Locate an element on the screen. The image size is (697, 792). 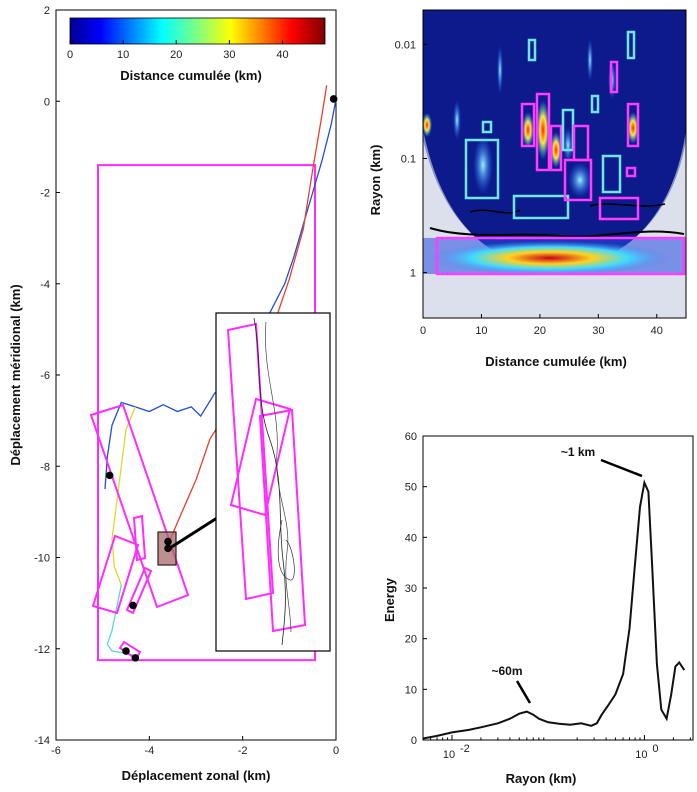
spectrum-ylabel: Energy is located at coordinates (389, 599).